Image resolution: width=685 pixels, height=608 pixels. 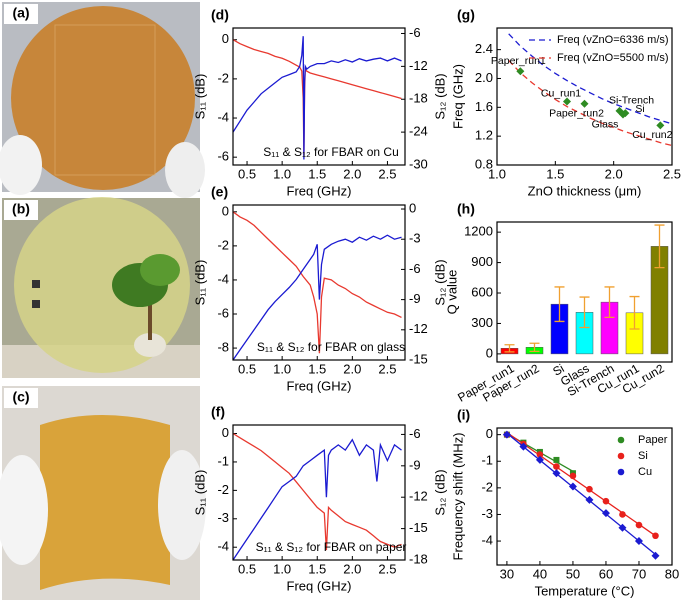 I want to click on x-tick-label: 0.5, so click(x=247, y=368).